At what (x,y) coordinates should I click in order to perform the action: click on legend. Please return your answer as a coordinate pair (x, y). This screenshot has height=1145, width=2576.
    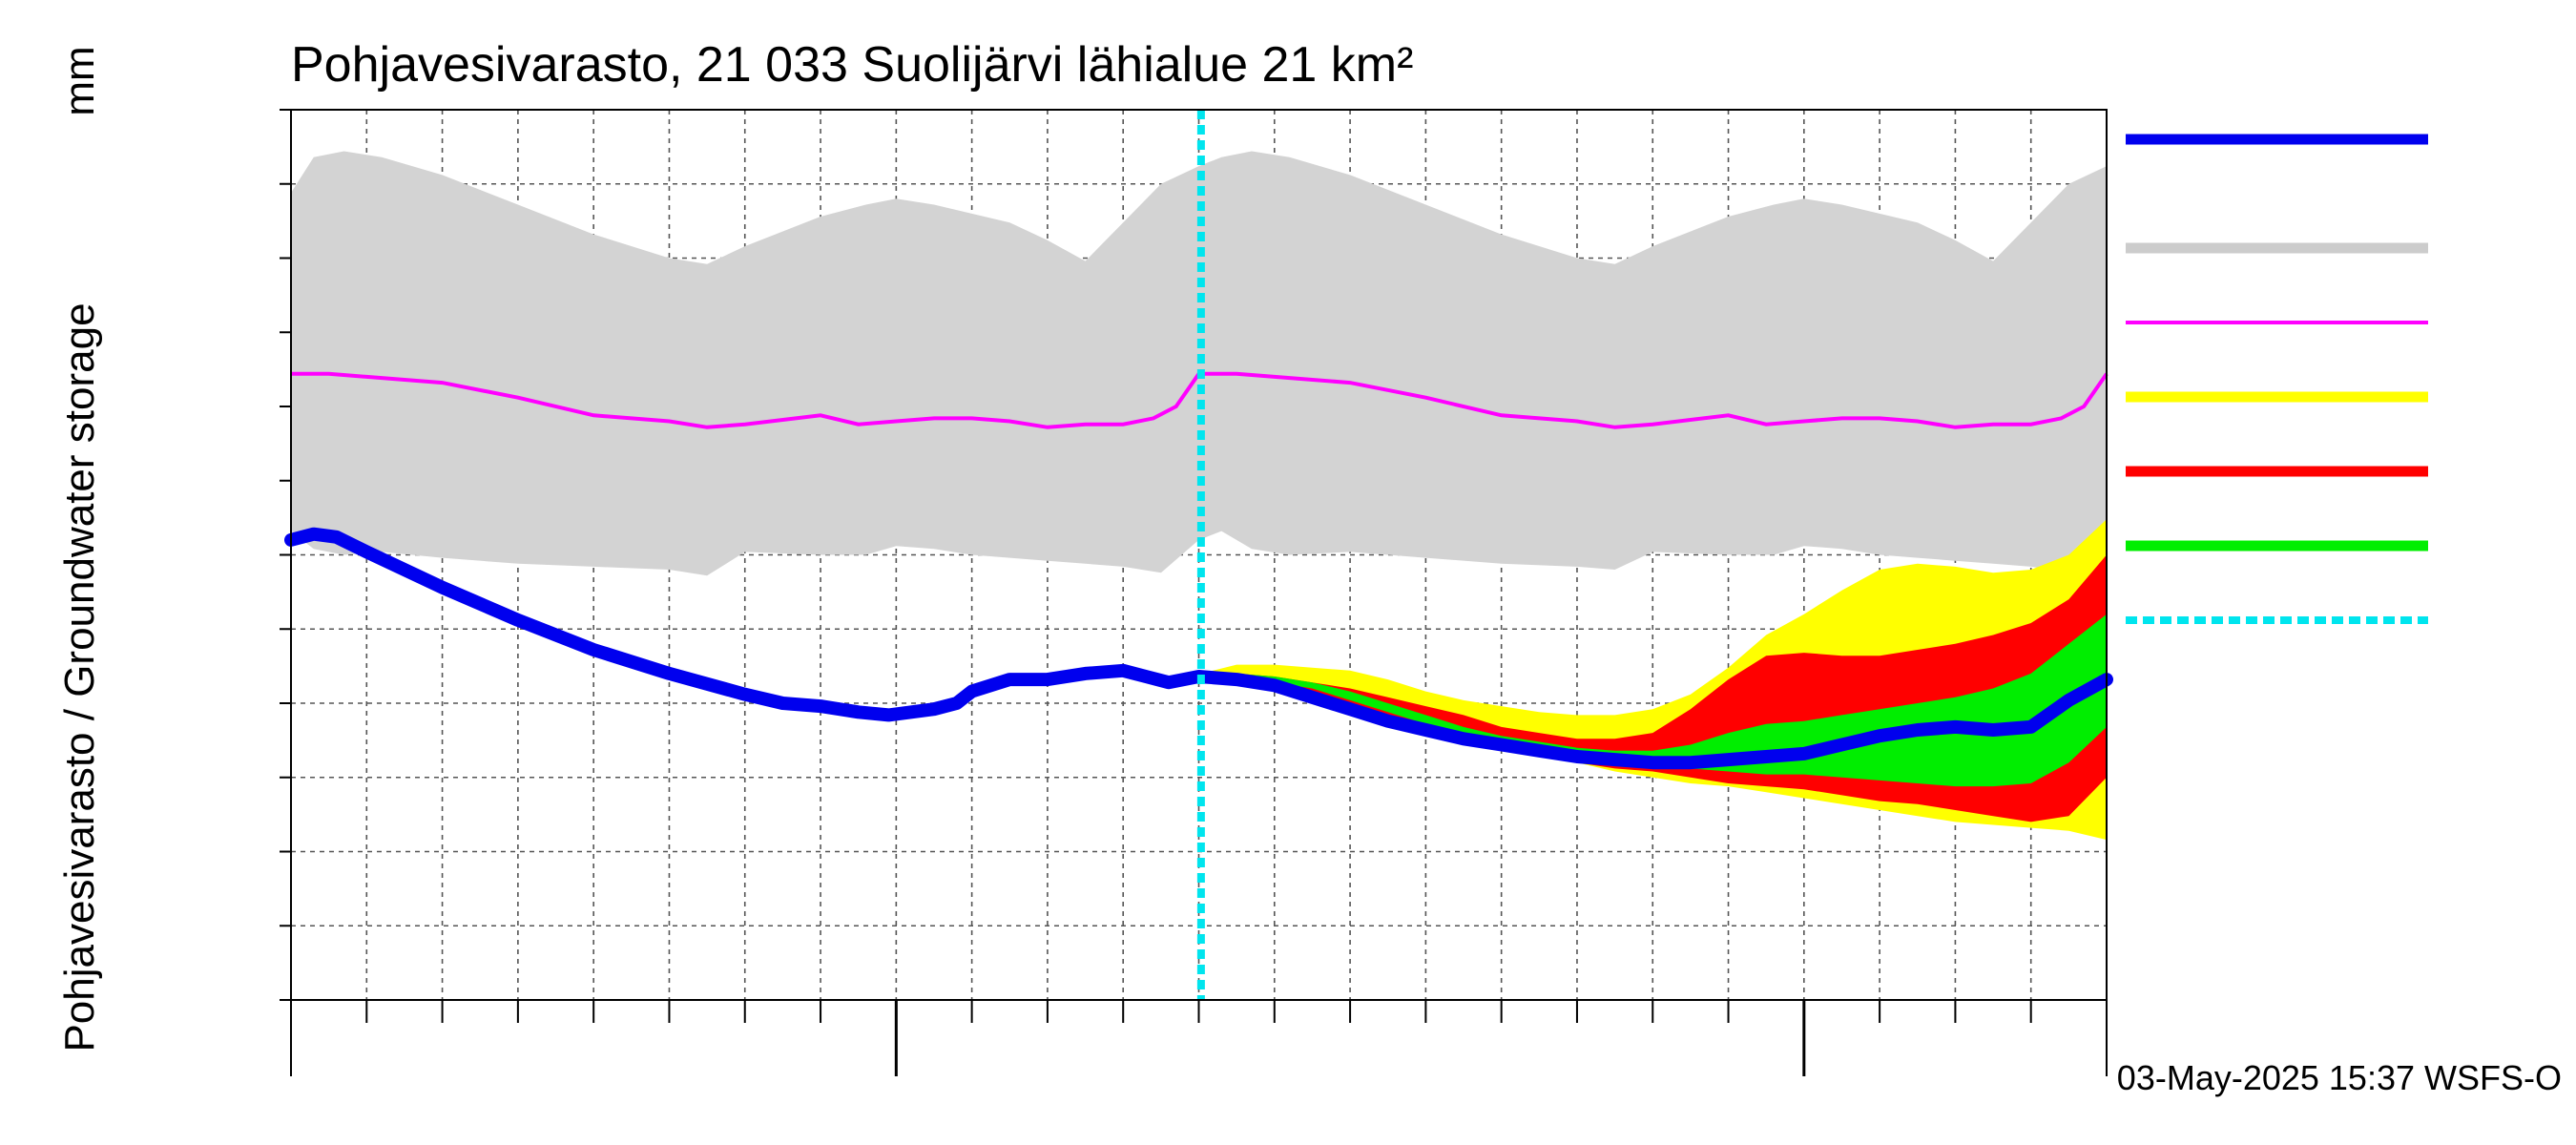
    Looking at the image, I should click on (2277, 379).